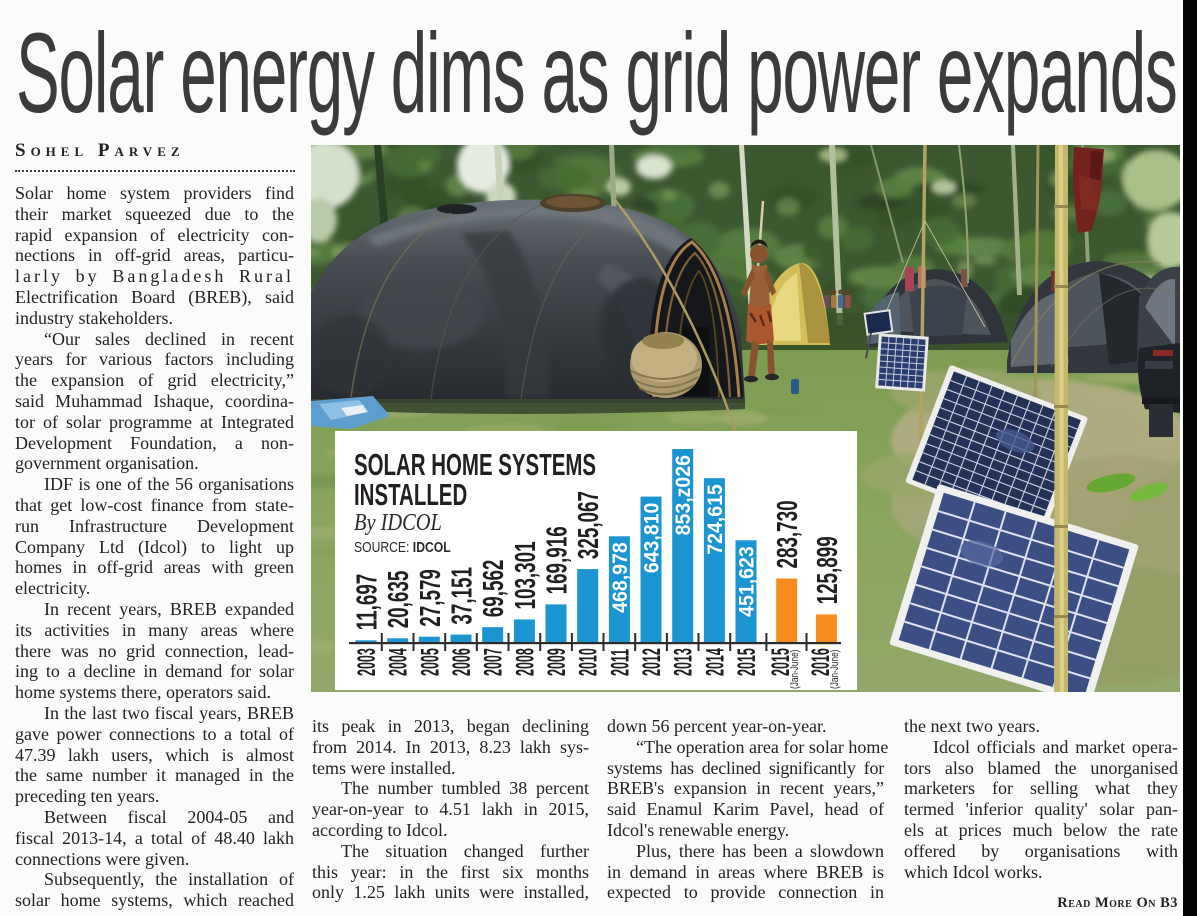 The image size is (1197, 916). I want to click on svg-text: 2016, so click(821, 662).